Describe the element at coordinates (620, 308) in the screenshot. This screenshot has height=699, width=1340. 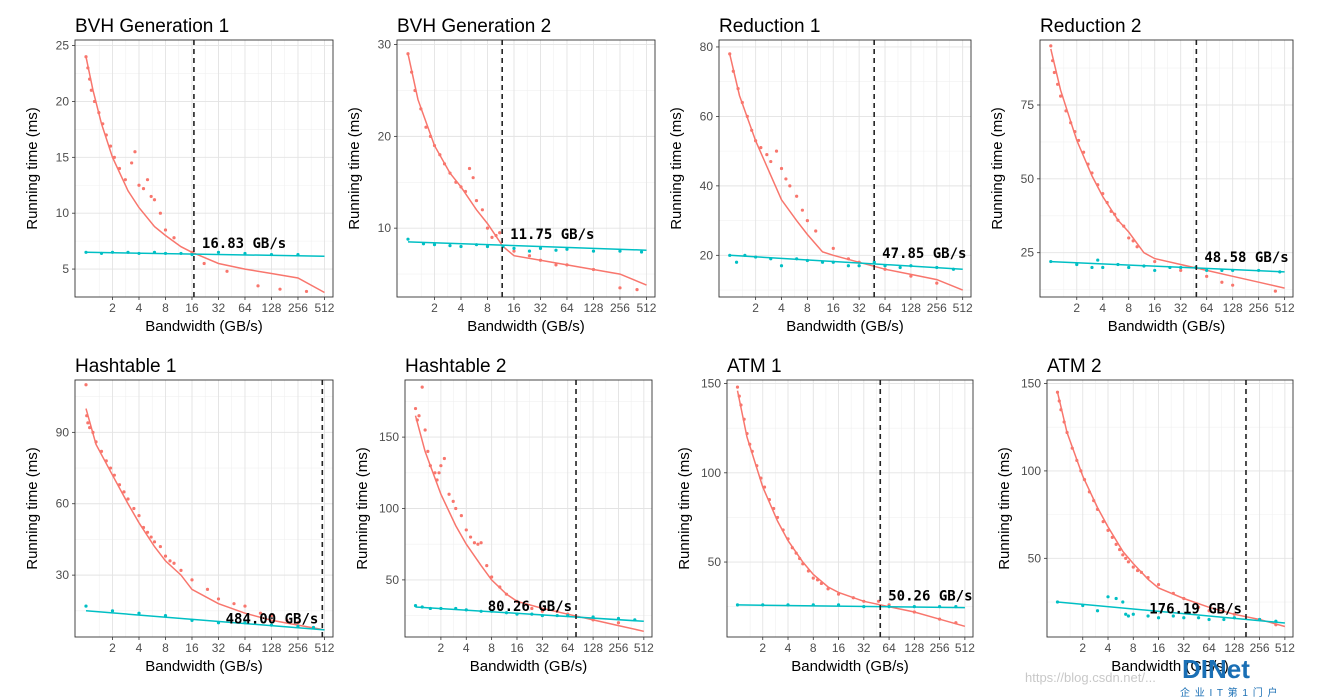
I see `x-tick-label: 256` at that location.